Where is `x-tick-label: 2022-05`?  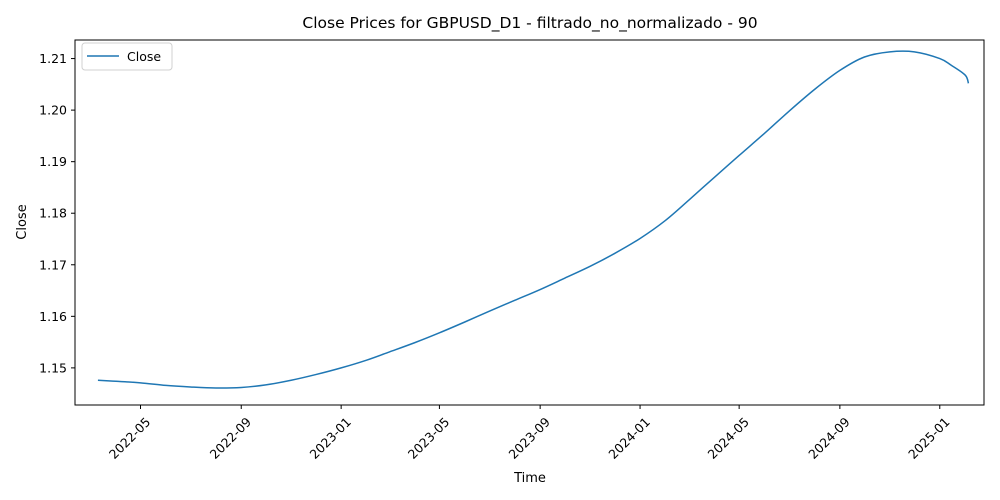
x-tick-label: 2022-05 is located at coordinates (130, 438).